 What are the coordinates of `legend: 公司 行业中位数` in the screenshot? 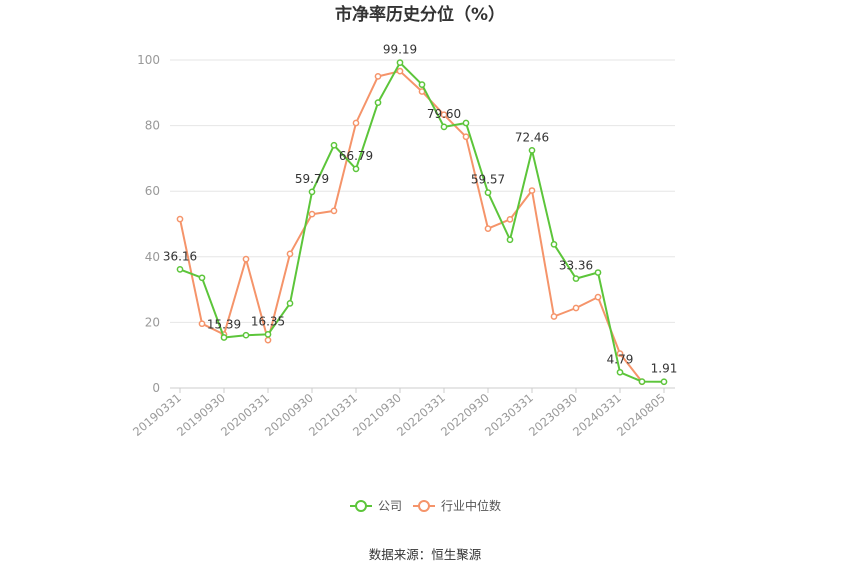 It's located at (425, 505).